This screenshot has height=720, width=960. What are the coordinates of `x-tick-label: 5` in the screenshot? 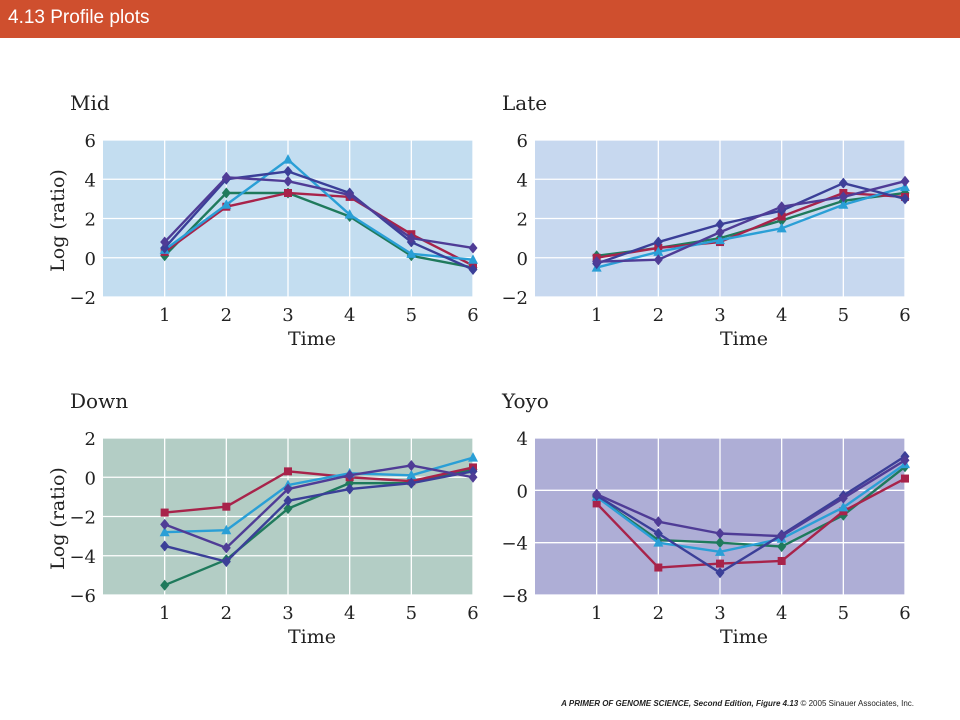 It's located at (411, 315).